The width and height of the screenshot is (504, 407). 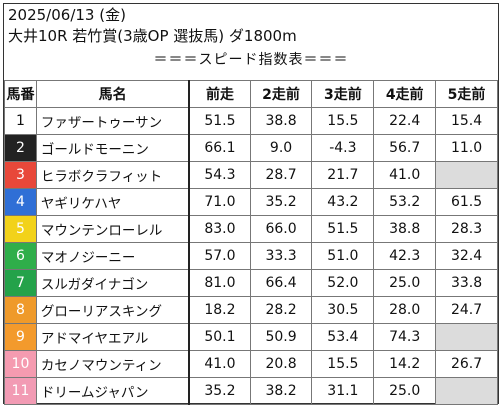 What do you see at coordinates (466, 202) in the screenshot?
I see `speed-index-cell: 61.5` at bounding box center [466, 202].